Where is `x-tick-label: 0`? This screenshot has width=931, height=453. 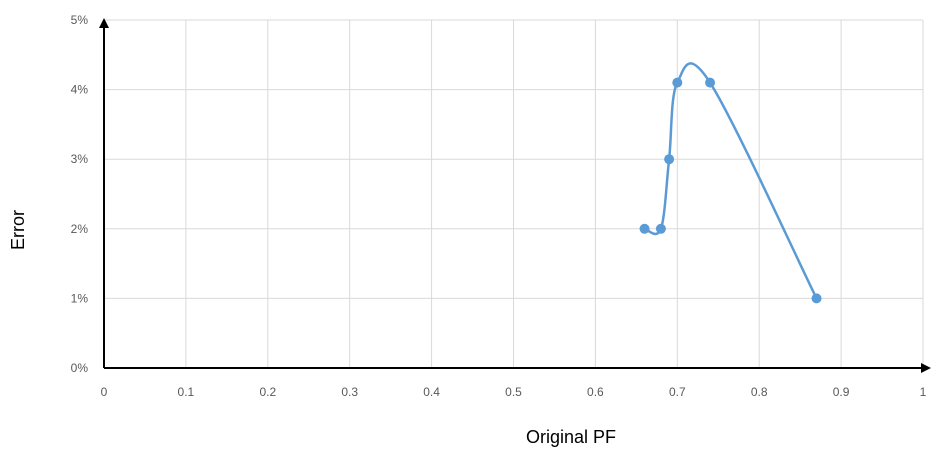 x-tick-label: 0 is located at coordinates (104, 392).